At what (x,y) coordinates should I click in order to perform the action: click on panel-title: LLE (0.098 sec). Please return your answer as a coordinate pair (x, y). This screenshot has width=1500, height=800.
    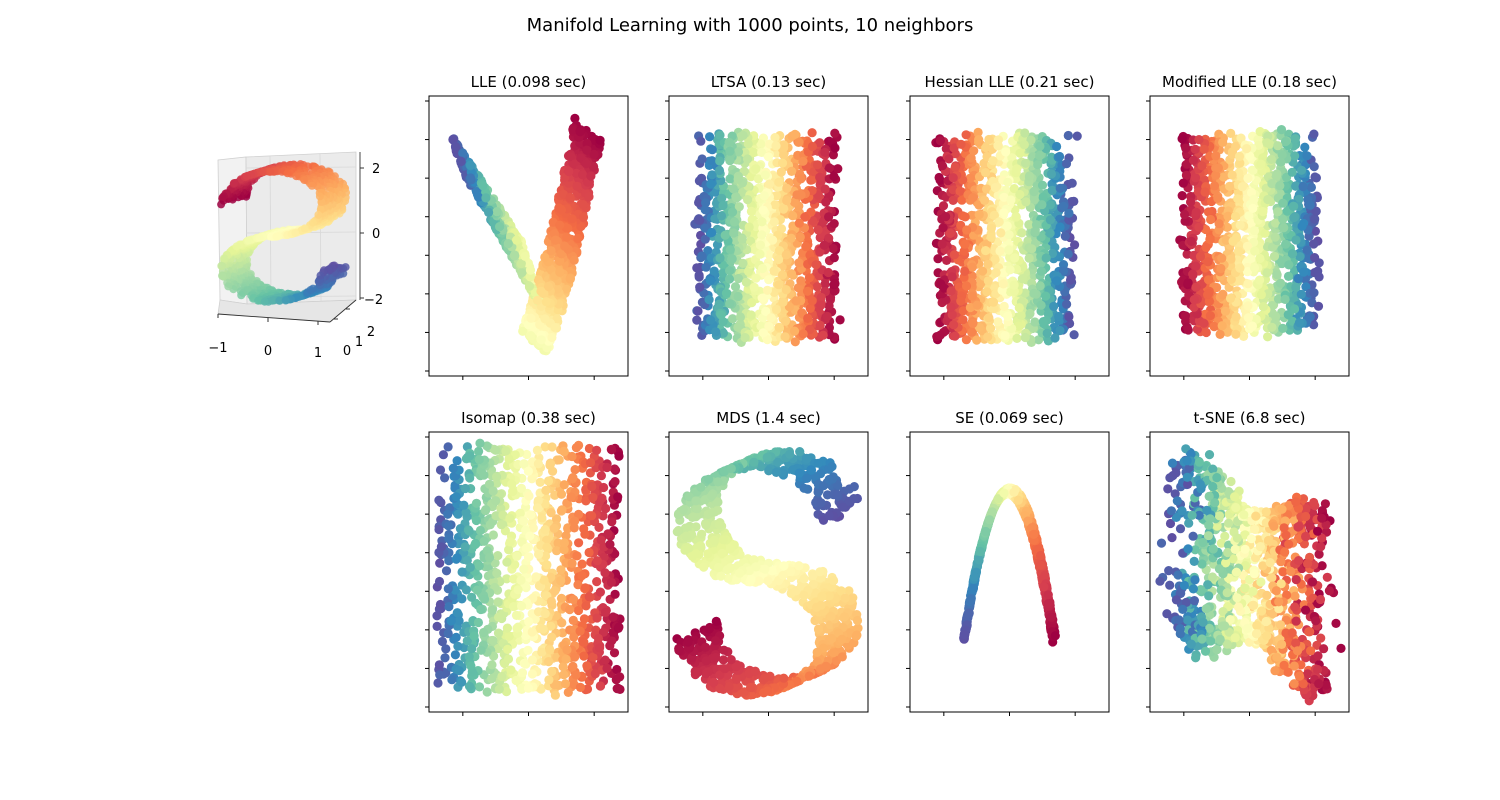
    Looking at the image, I should click on (529, 82).